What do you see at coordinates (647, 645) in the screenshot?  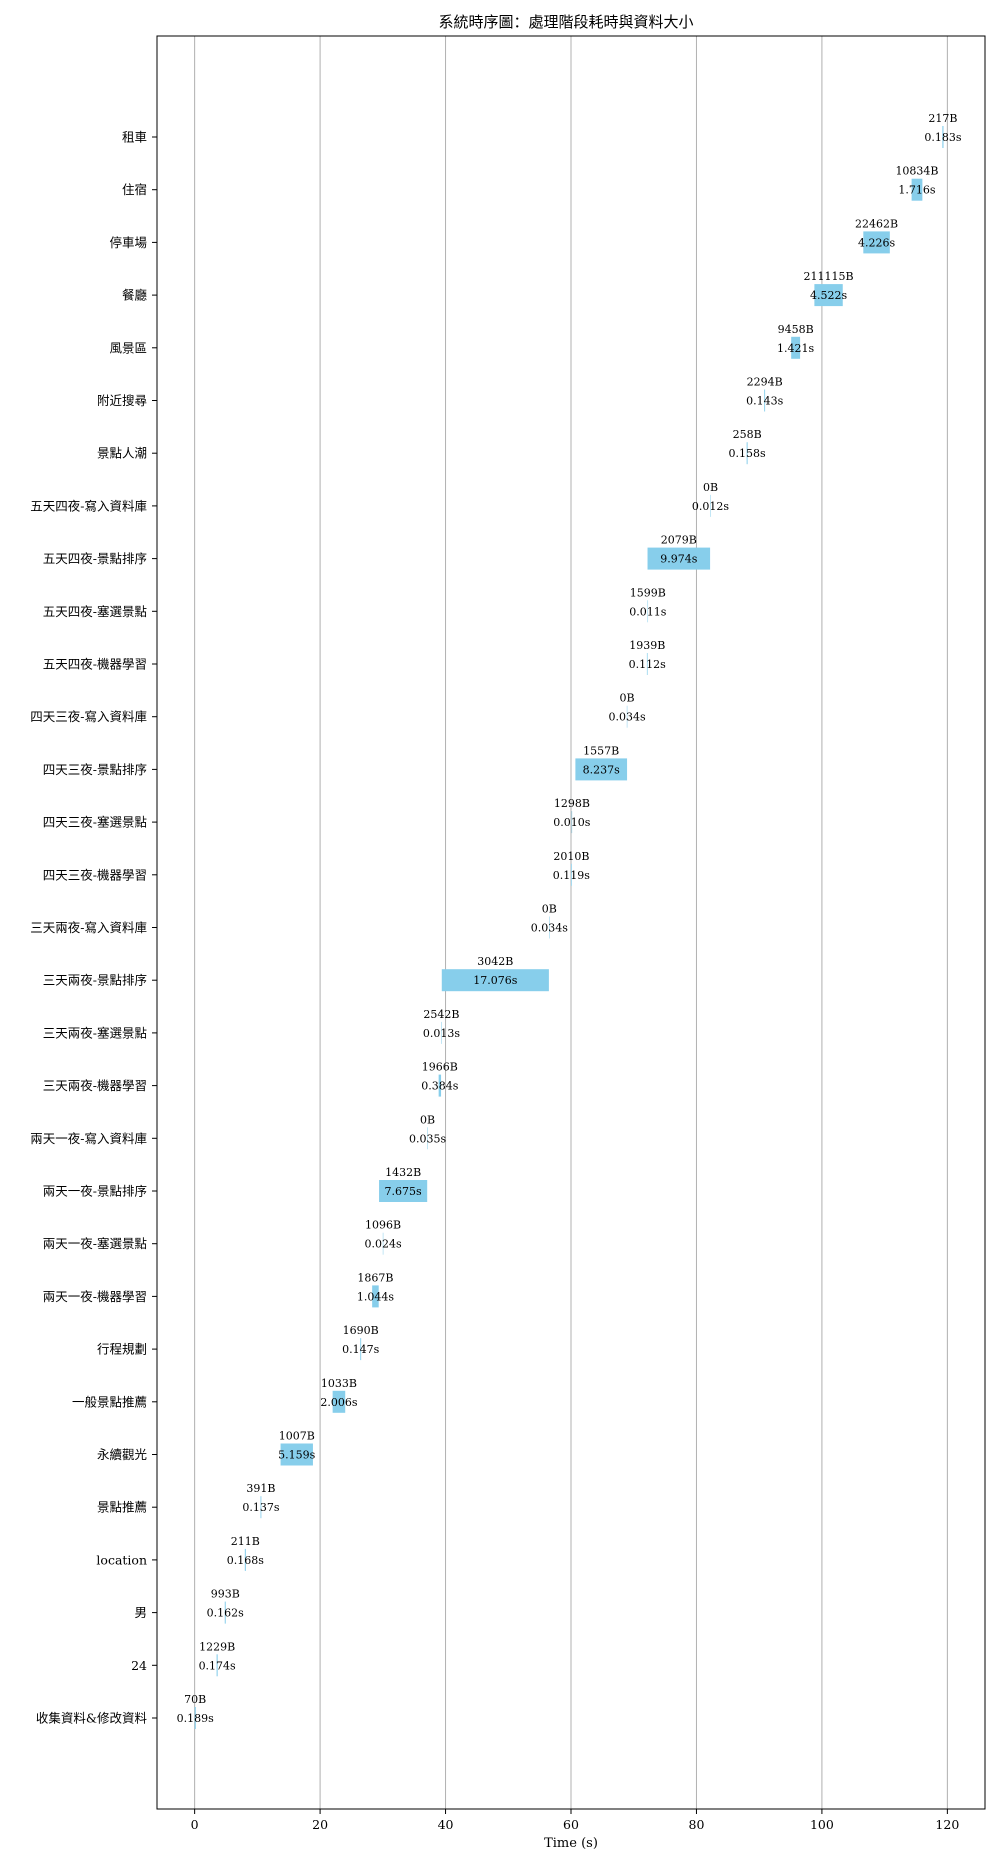 I see `size-label: 1939B` at bounding box center [647, 645].